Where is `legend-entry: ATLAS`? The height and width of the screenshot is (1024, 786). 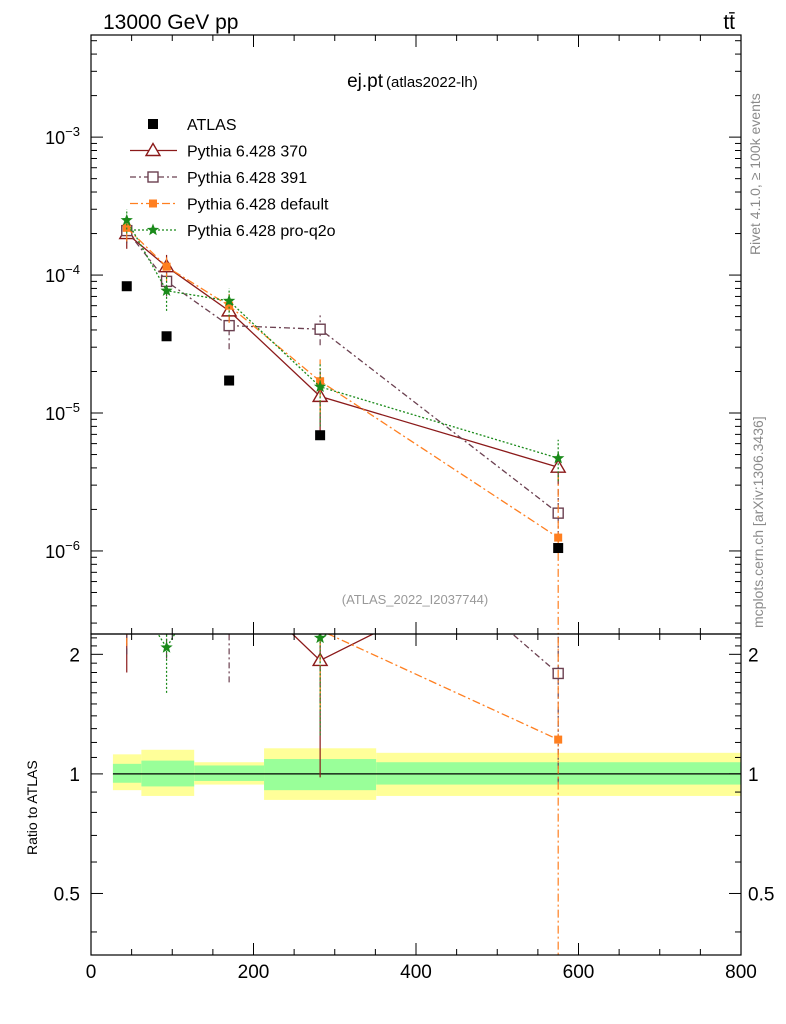 legend-entry: ATLAS is located at coordinates (192, 125).